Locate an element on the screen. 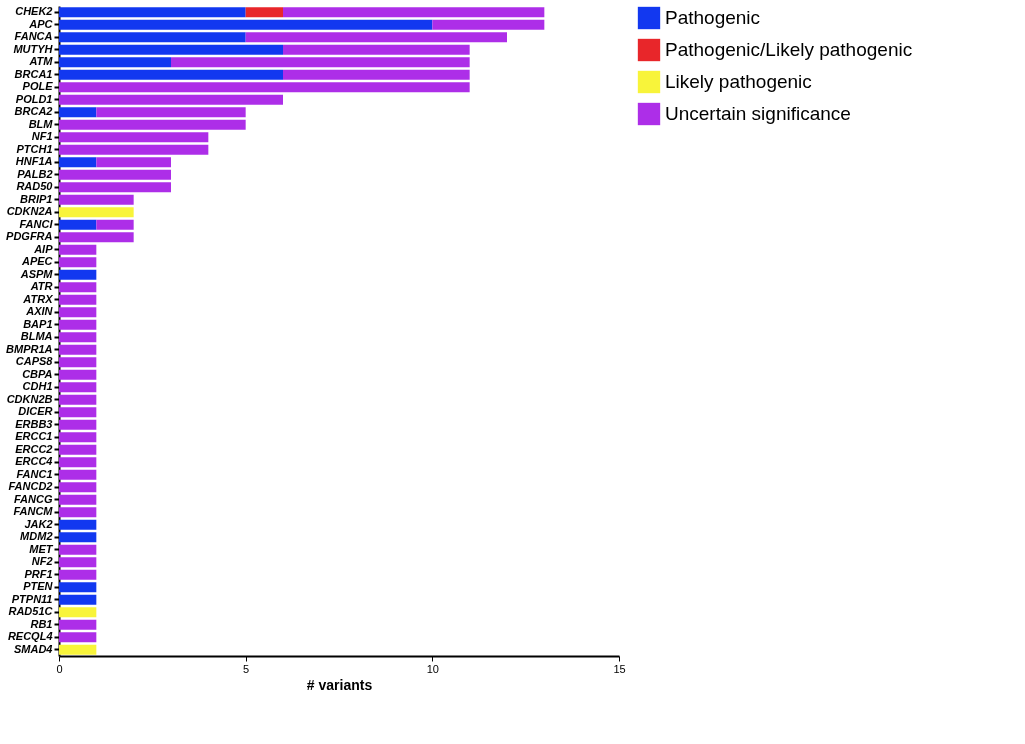  legend-label: Pathogenic/Likely pathogenic is located at coordinates (789, 49).